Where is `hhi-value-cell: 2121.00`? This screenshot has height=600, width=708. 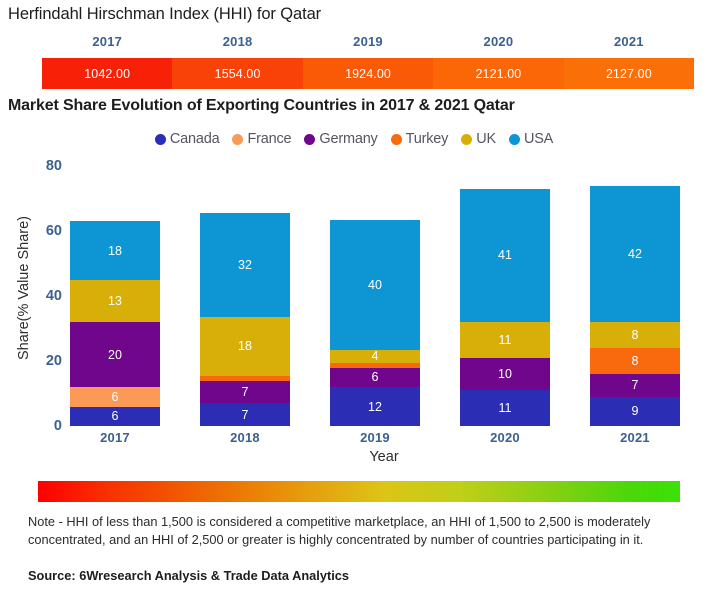
hhi-value-cell: 2121.00 is located at coordinates (498, 73).